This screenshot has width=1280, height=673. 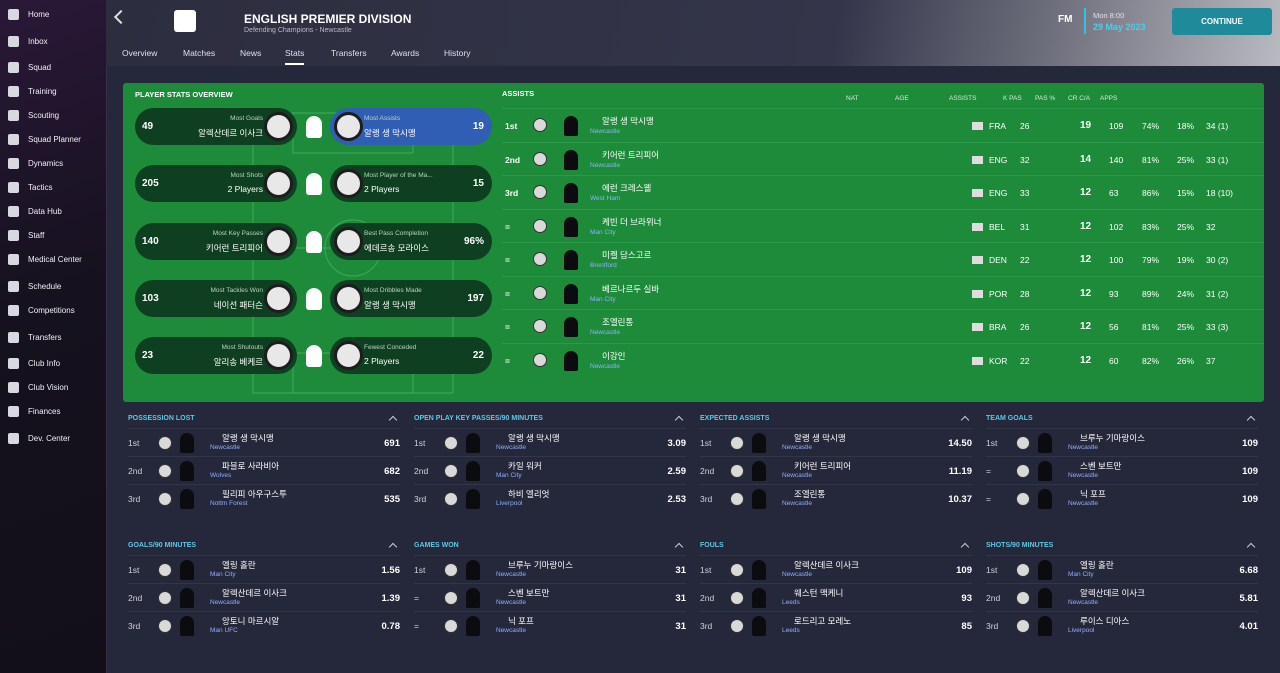 I want to click on nav-item: Schedule, so click(x=34, y=286).